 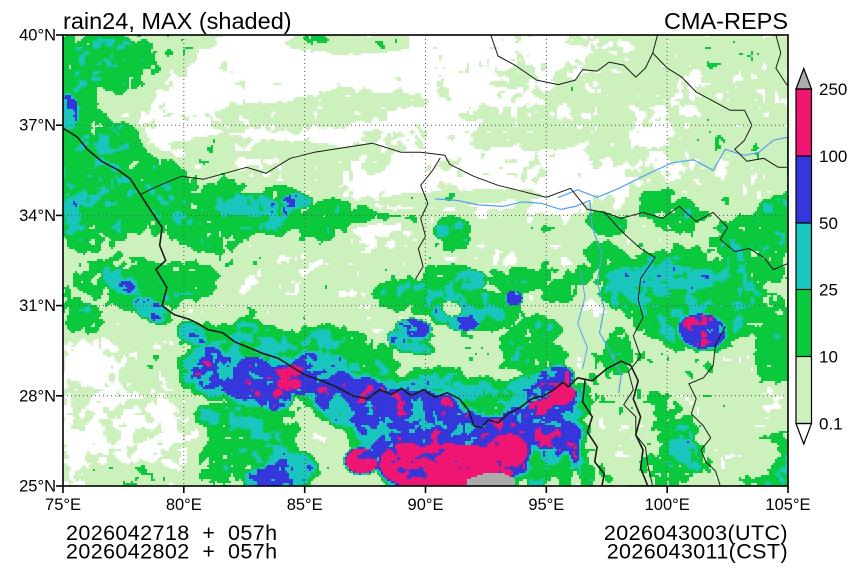 I want to click on svg-text: 80°E, so click(x=184, y=505).